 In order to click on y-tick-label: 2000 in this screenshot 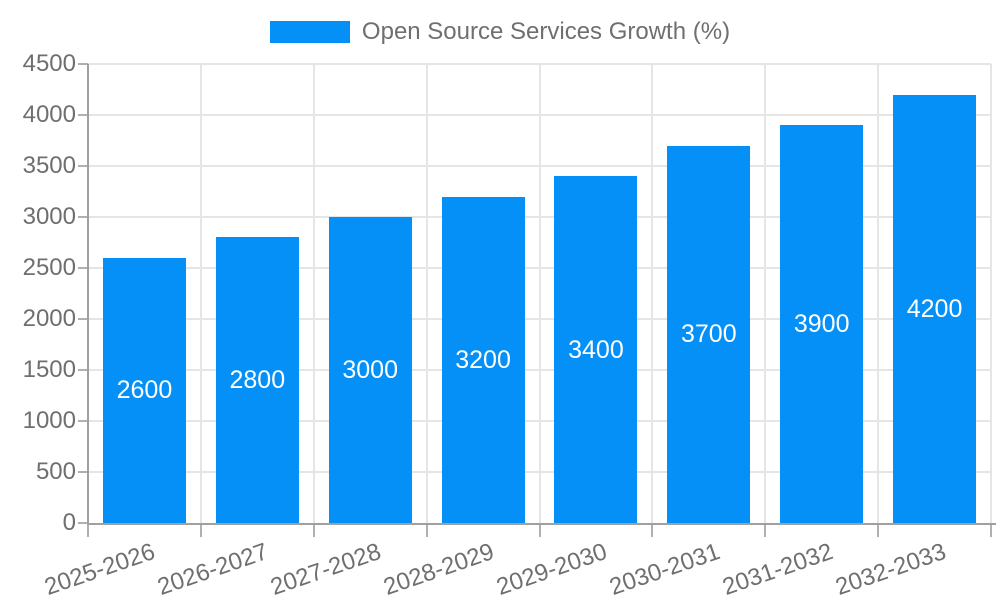, I will do `click(49, 318)`.